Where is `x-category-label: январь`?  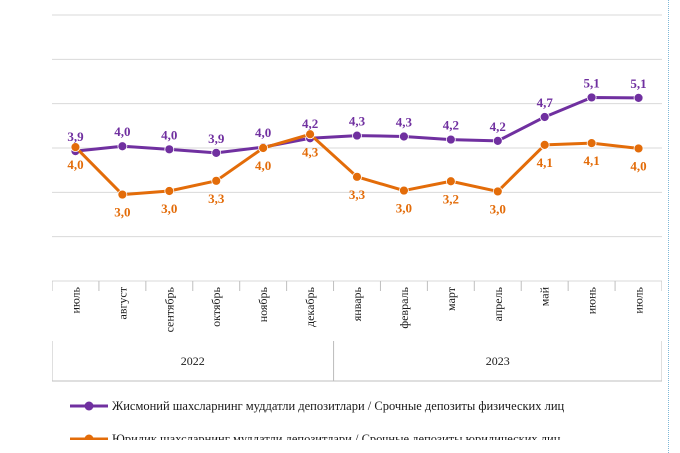 x-category-label: январь is located at coordinates (357, 303).